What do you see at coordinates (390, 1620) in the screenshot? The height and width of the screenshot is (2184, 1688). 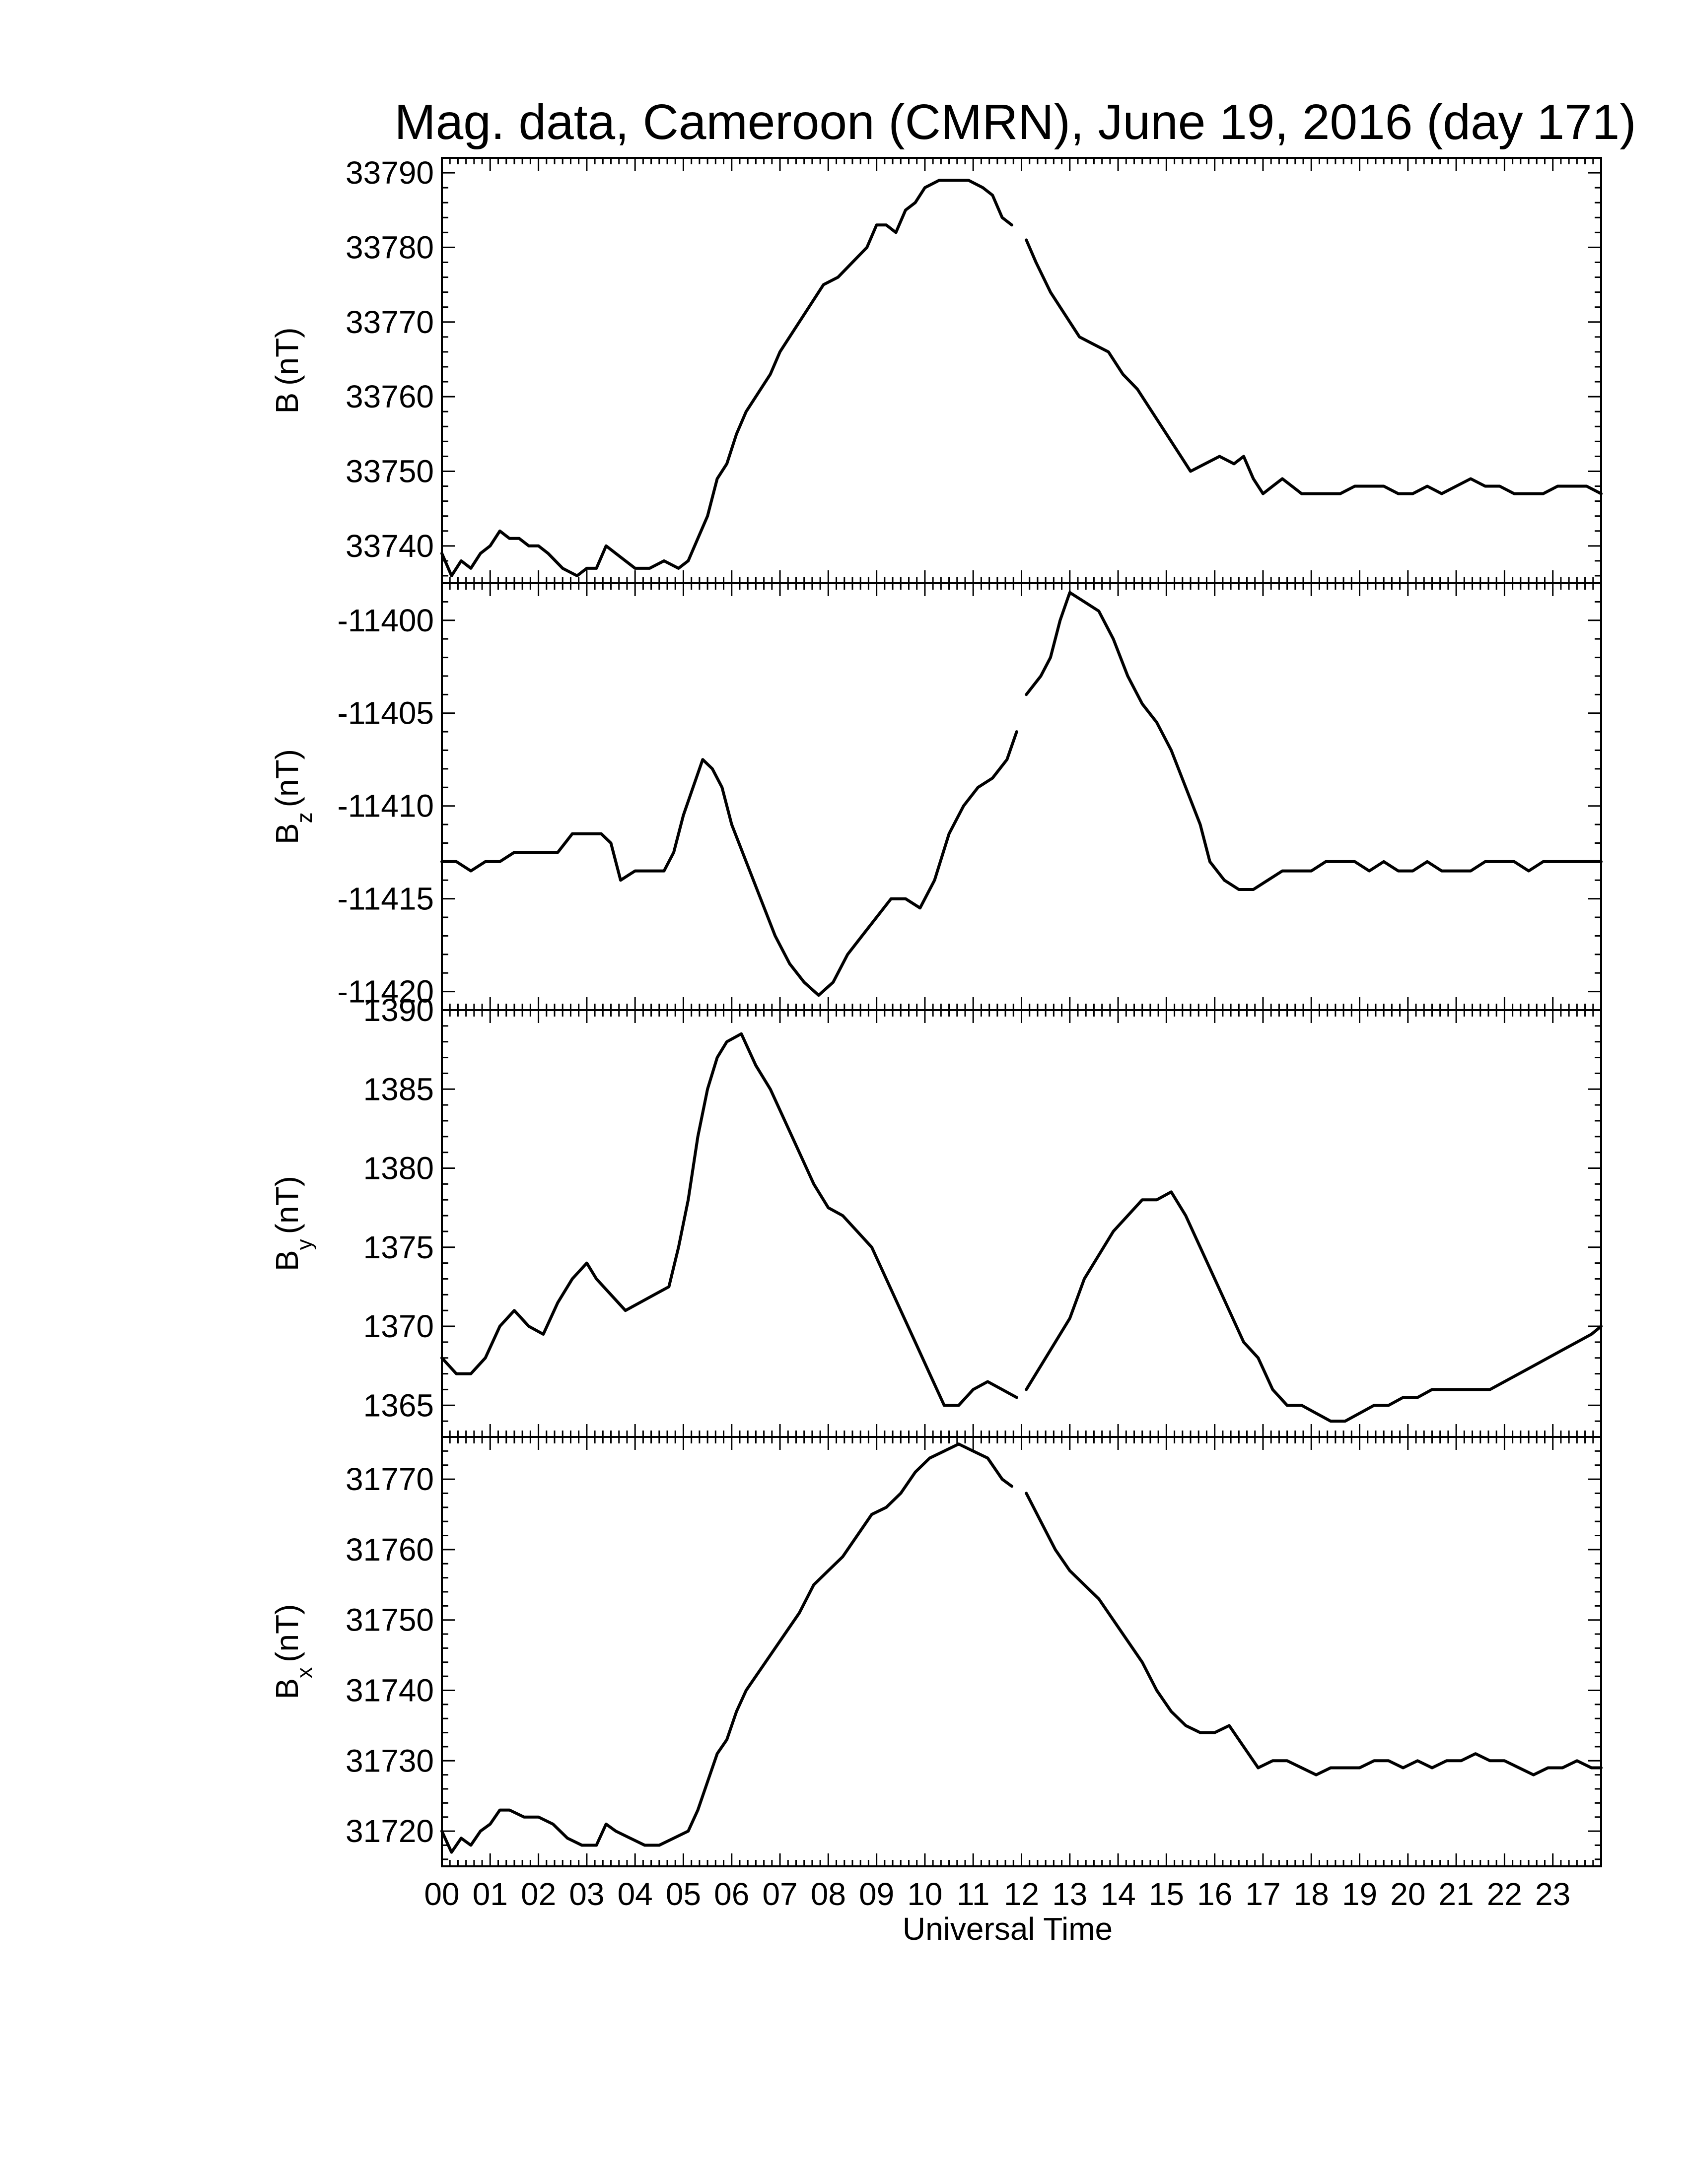 I see `y-tick-label: 31750` at bounding box center [390, 1620].